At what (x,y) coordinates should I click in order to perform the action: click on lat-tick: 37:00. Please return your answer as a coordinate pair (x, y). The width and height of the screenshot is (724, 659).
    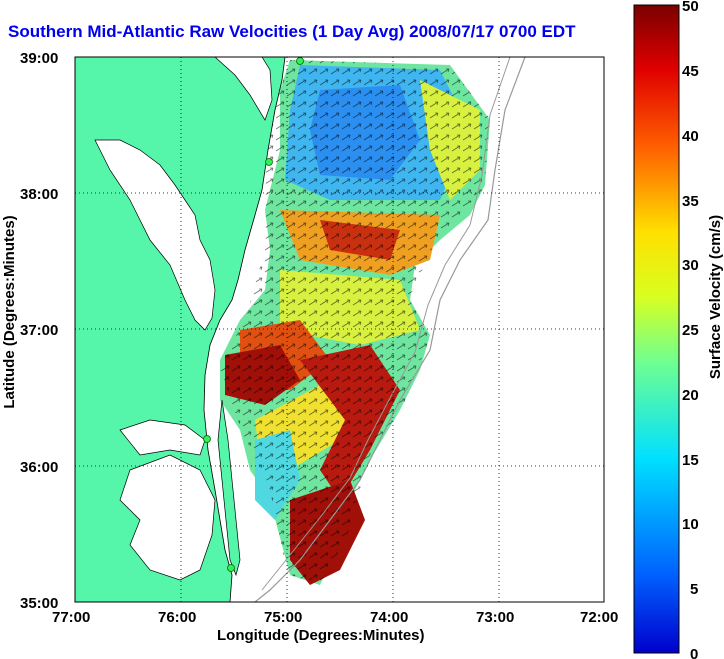
    Looking at the image, I should click on (39, 330).